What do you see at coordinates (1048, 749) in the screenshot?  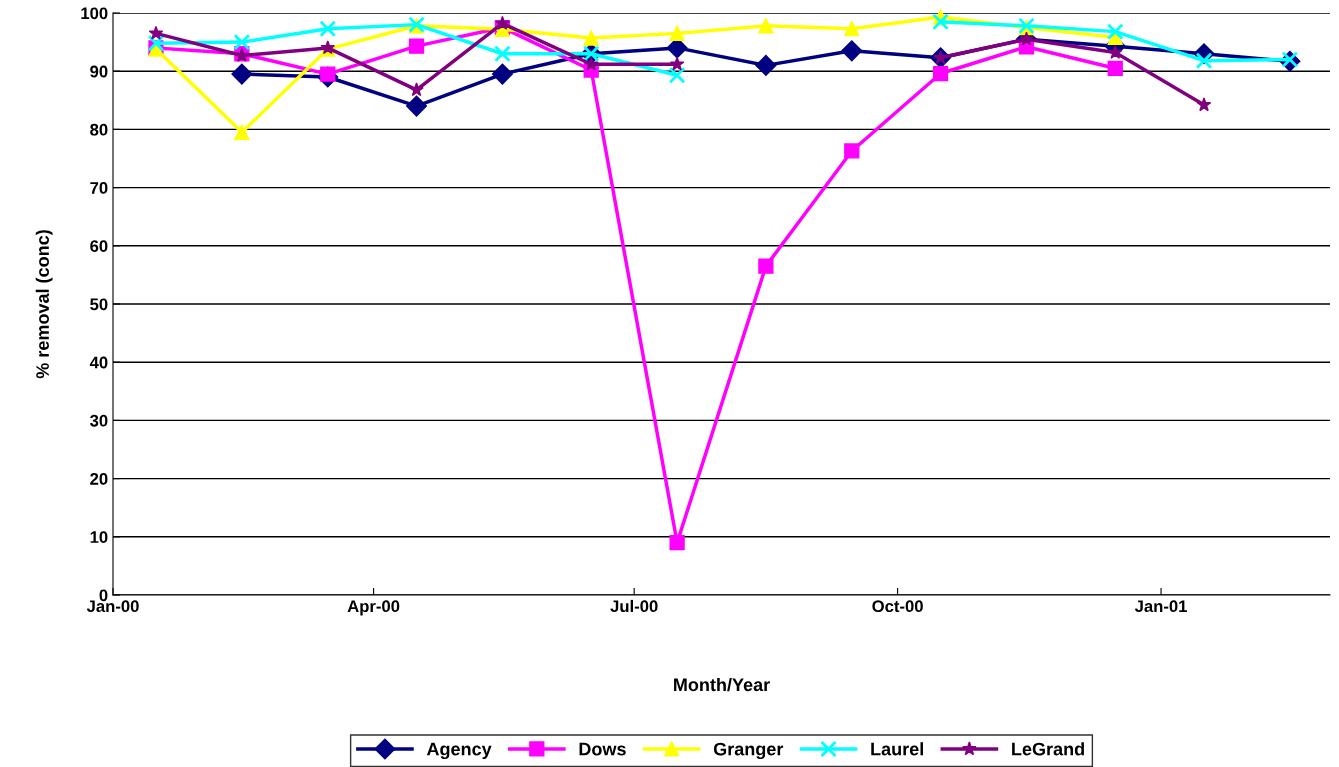 I see `legend-label: LeGrand` at bounding box center [1048, 749].